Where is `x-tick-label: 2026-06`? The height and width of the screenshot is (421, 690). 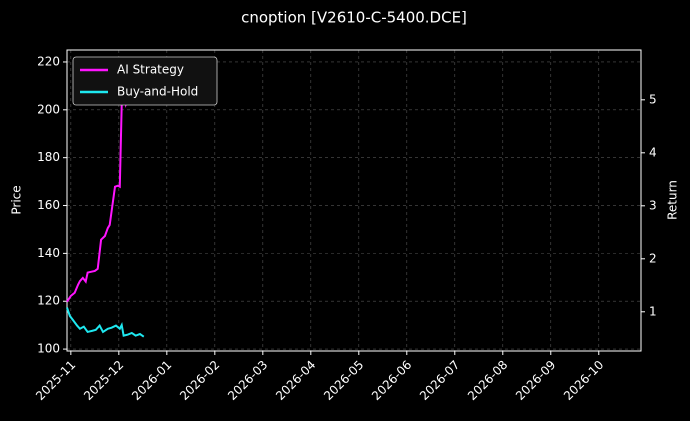 x-tick-label: 2026-06 is located at coordinates (391, 380).